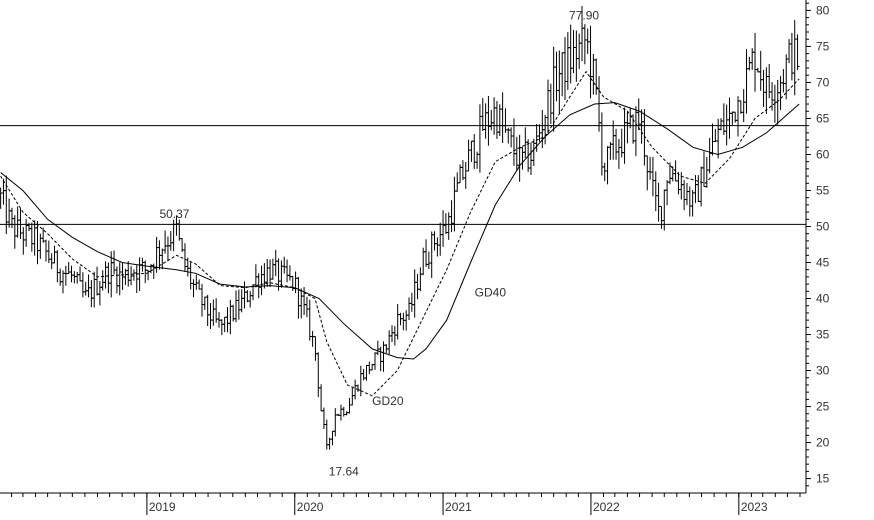 This screenshot has height=520, width=874. Describe the element at coordinates (174, 214) in the screenshot. I see `annotation-label: 50.37` at that location.